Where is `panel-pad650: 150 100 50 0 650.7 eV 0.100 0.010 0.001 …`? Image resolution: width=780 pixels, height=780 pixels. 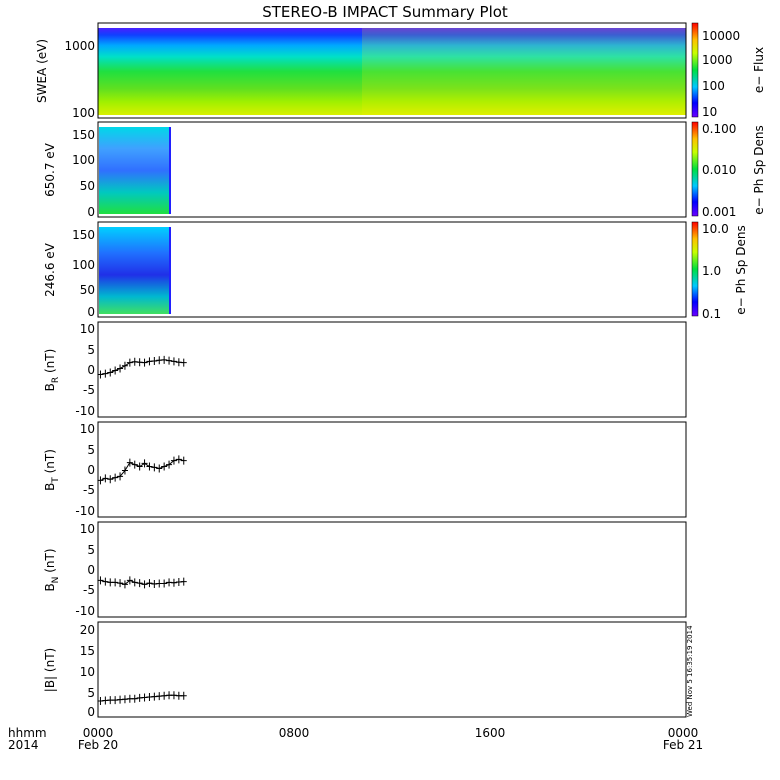 panel-pad650: 150 100 50 0 650.7 eV 0.100 0.010 0.001 … is located at coordinates (404, 170).